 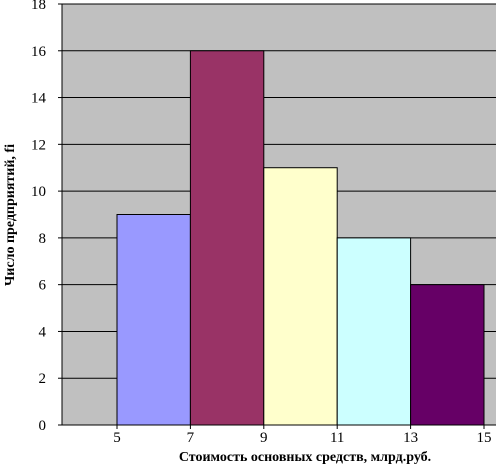 What do you see at coordinates (38, 145) in the screenshot?
I see `y-tick-label: 12` at bounding box center [38, 145].